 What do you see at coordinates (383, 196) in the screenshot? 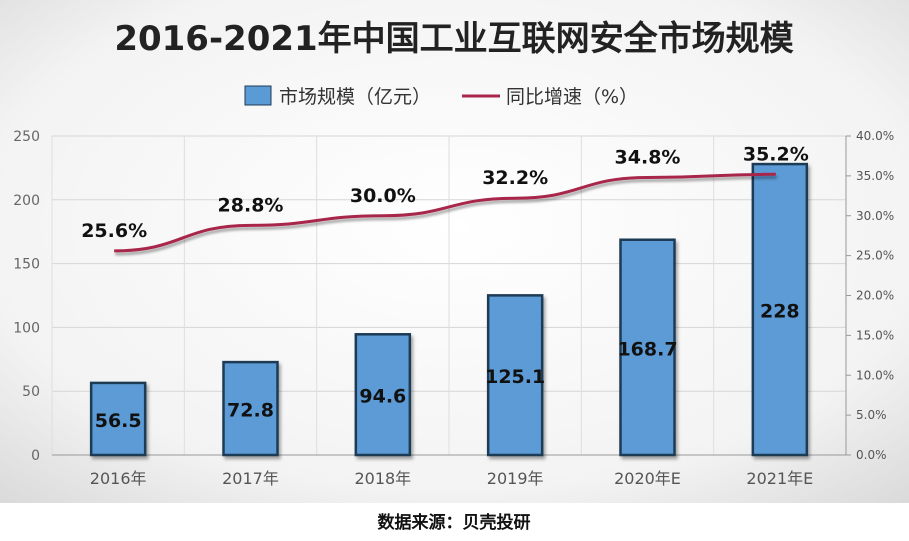
I see `line-value-label: 30.0%` at bounding box center [383, 196].